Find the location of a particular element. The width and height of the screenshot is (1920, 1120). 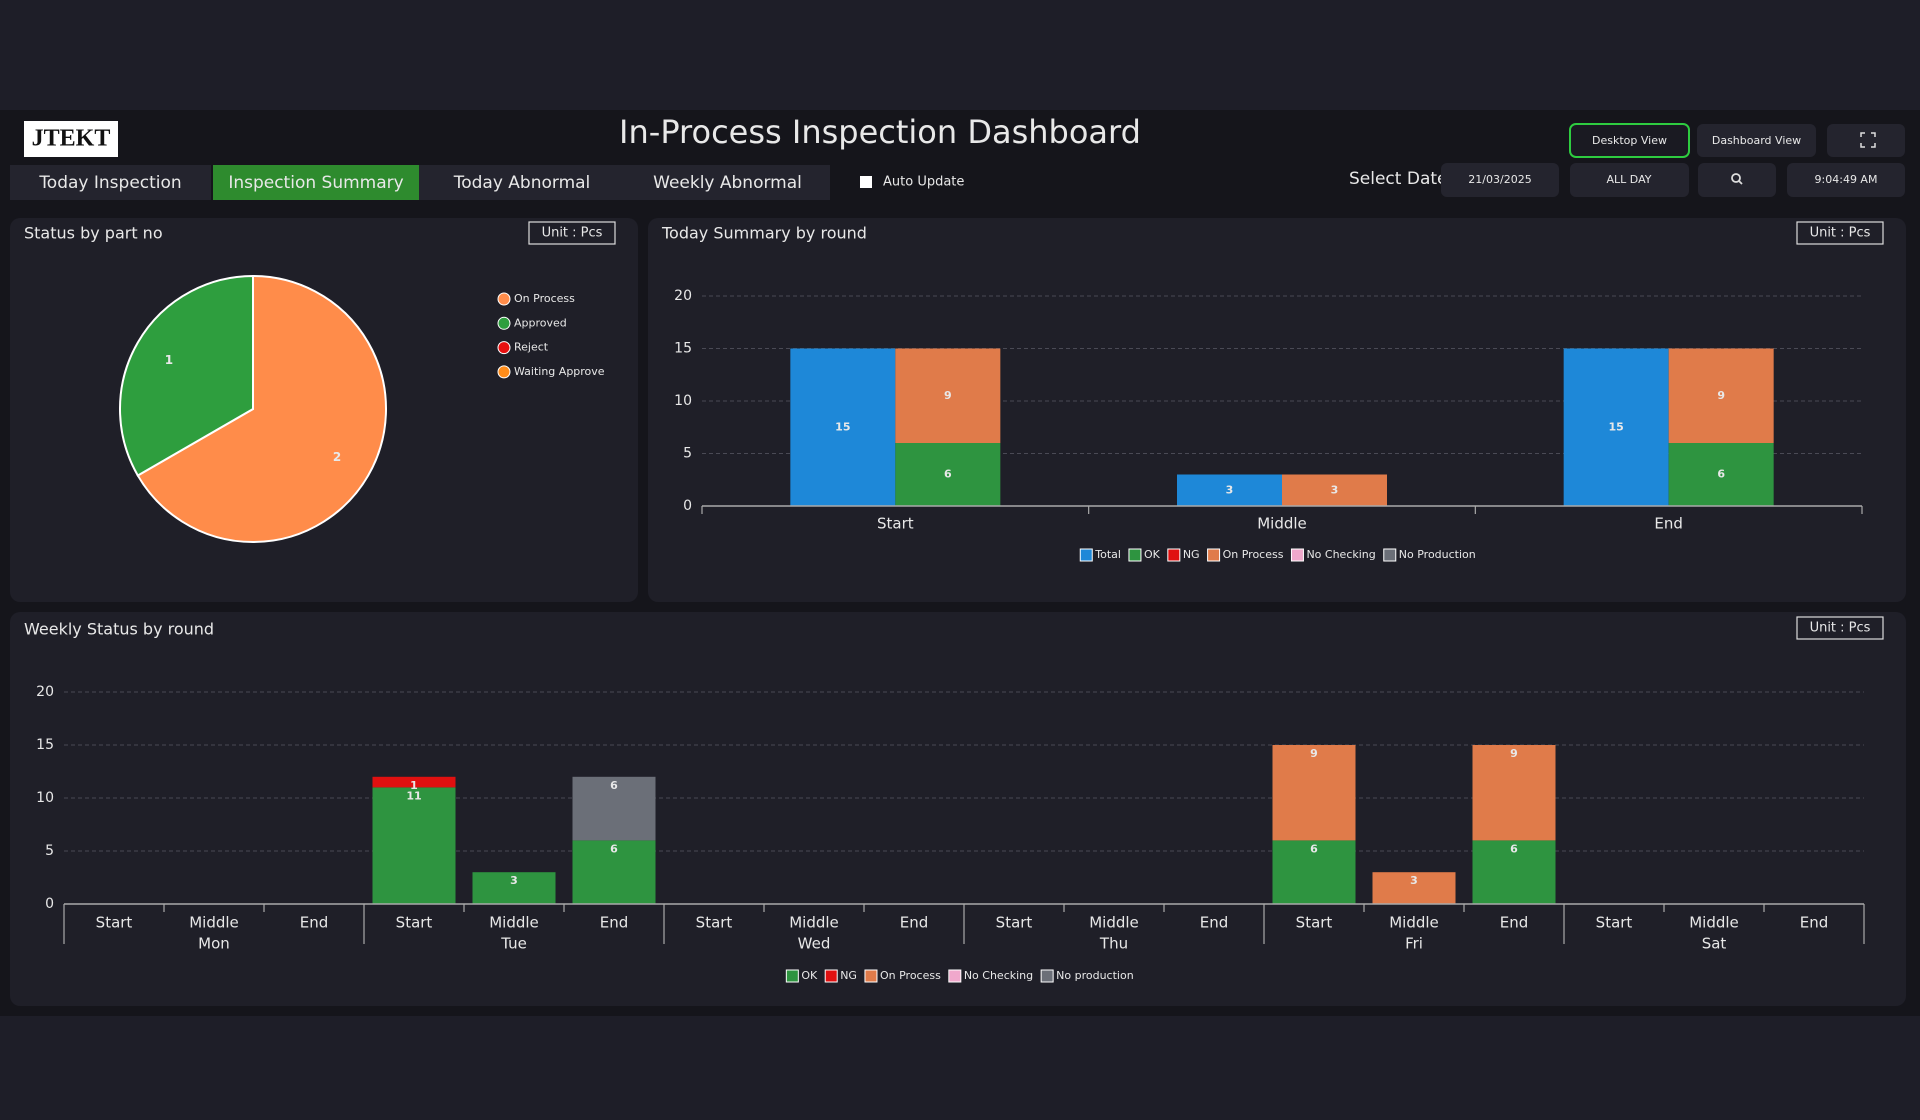

tab-label: Today Inspection is located at coordinates (109, 183).